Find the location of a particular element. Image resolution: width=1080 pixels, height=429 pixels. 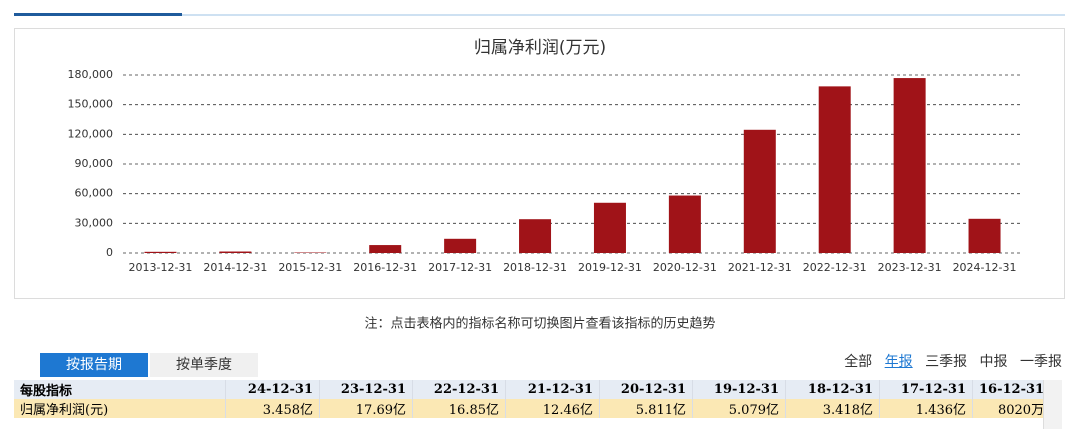

table-cell: 19-12-31 is located at coordinates (739, 389).